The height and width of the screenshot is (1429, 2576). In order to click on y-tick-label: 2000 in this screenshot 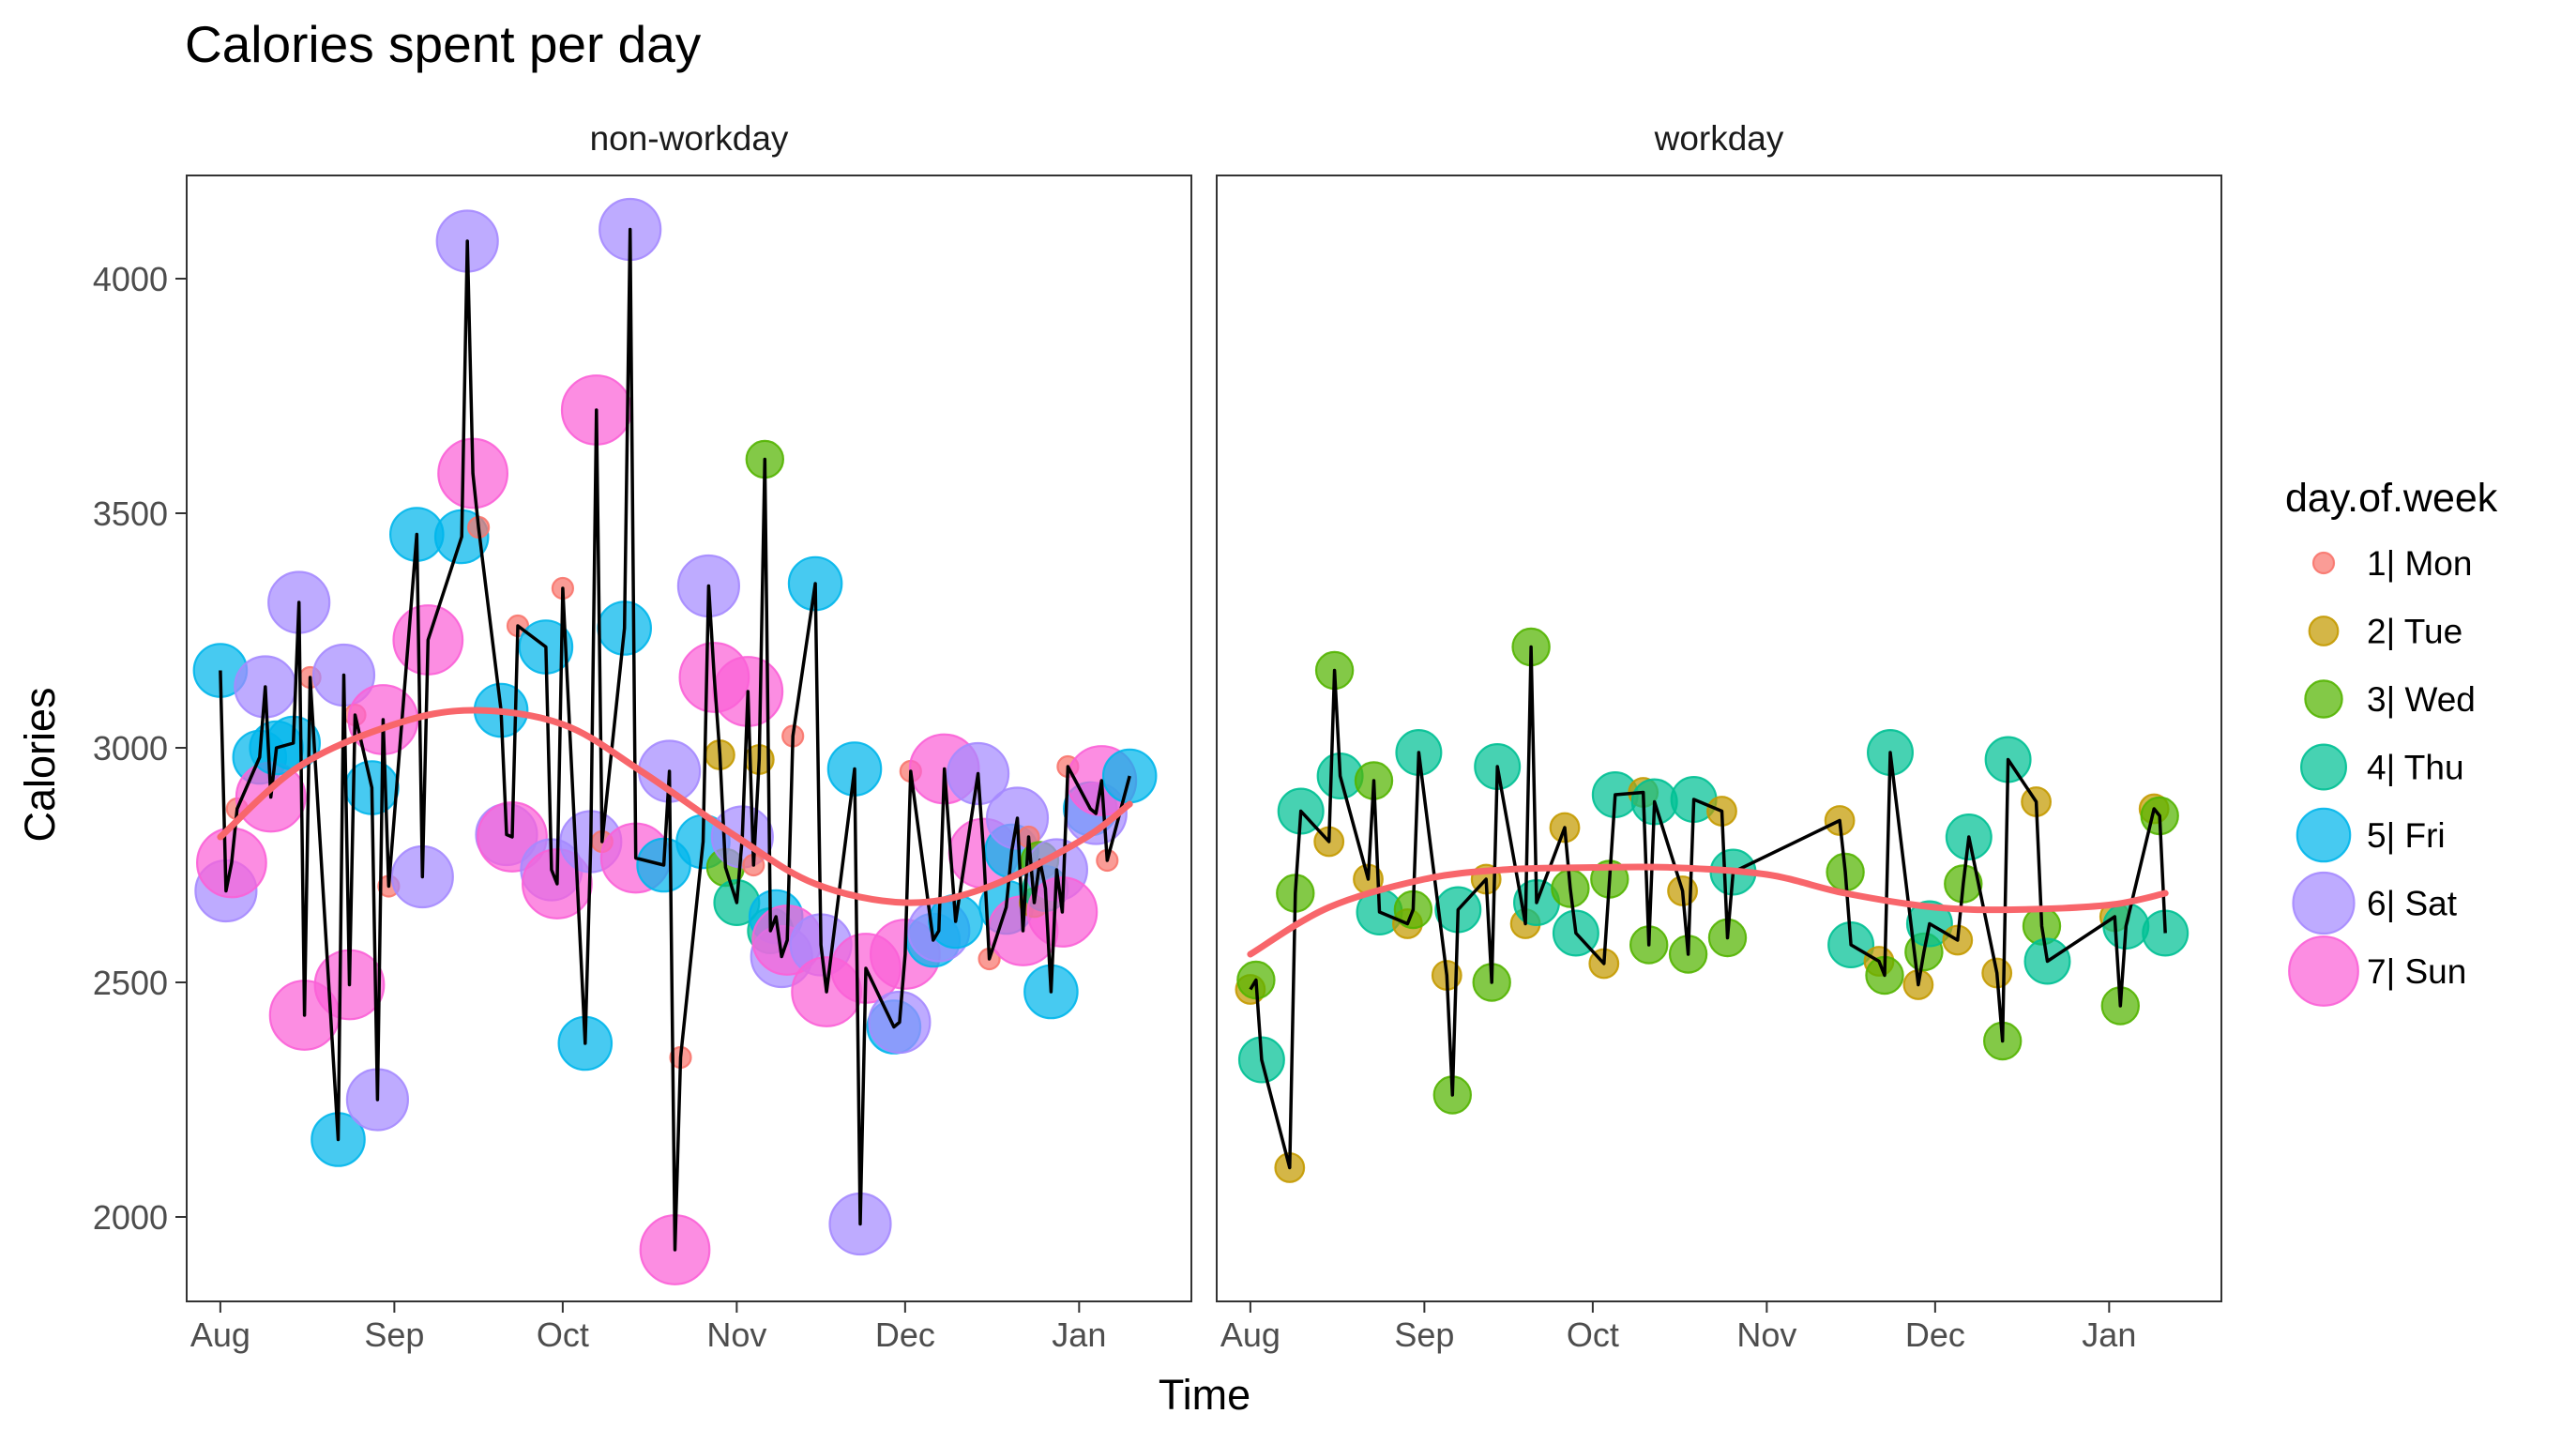, I will do `click(130, 1217)`.